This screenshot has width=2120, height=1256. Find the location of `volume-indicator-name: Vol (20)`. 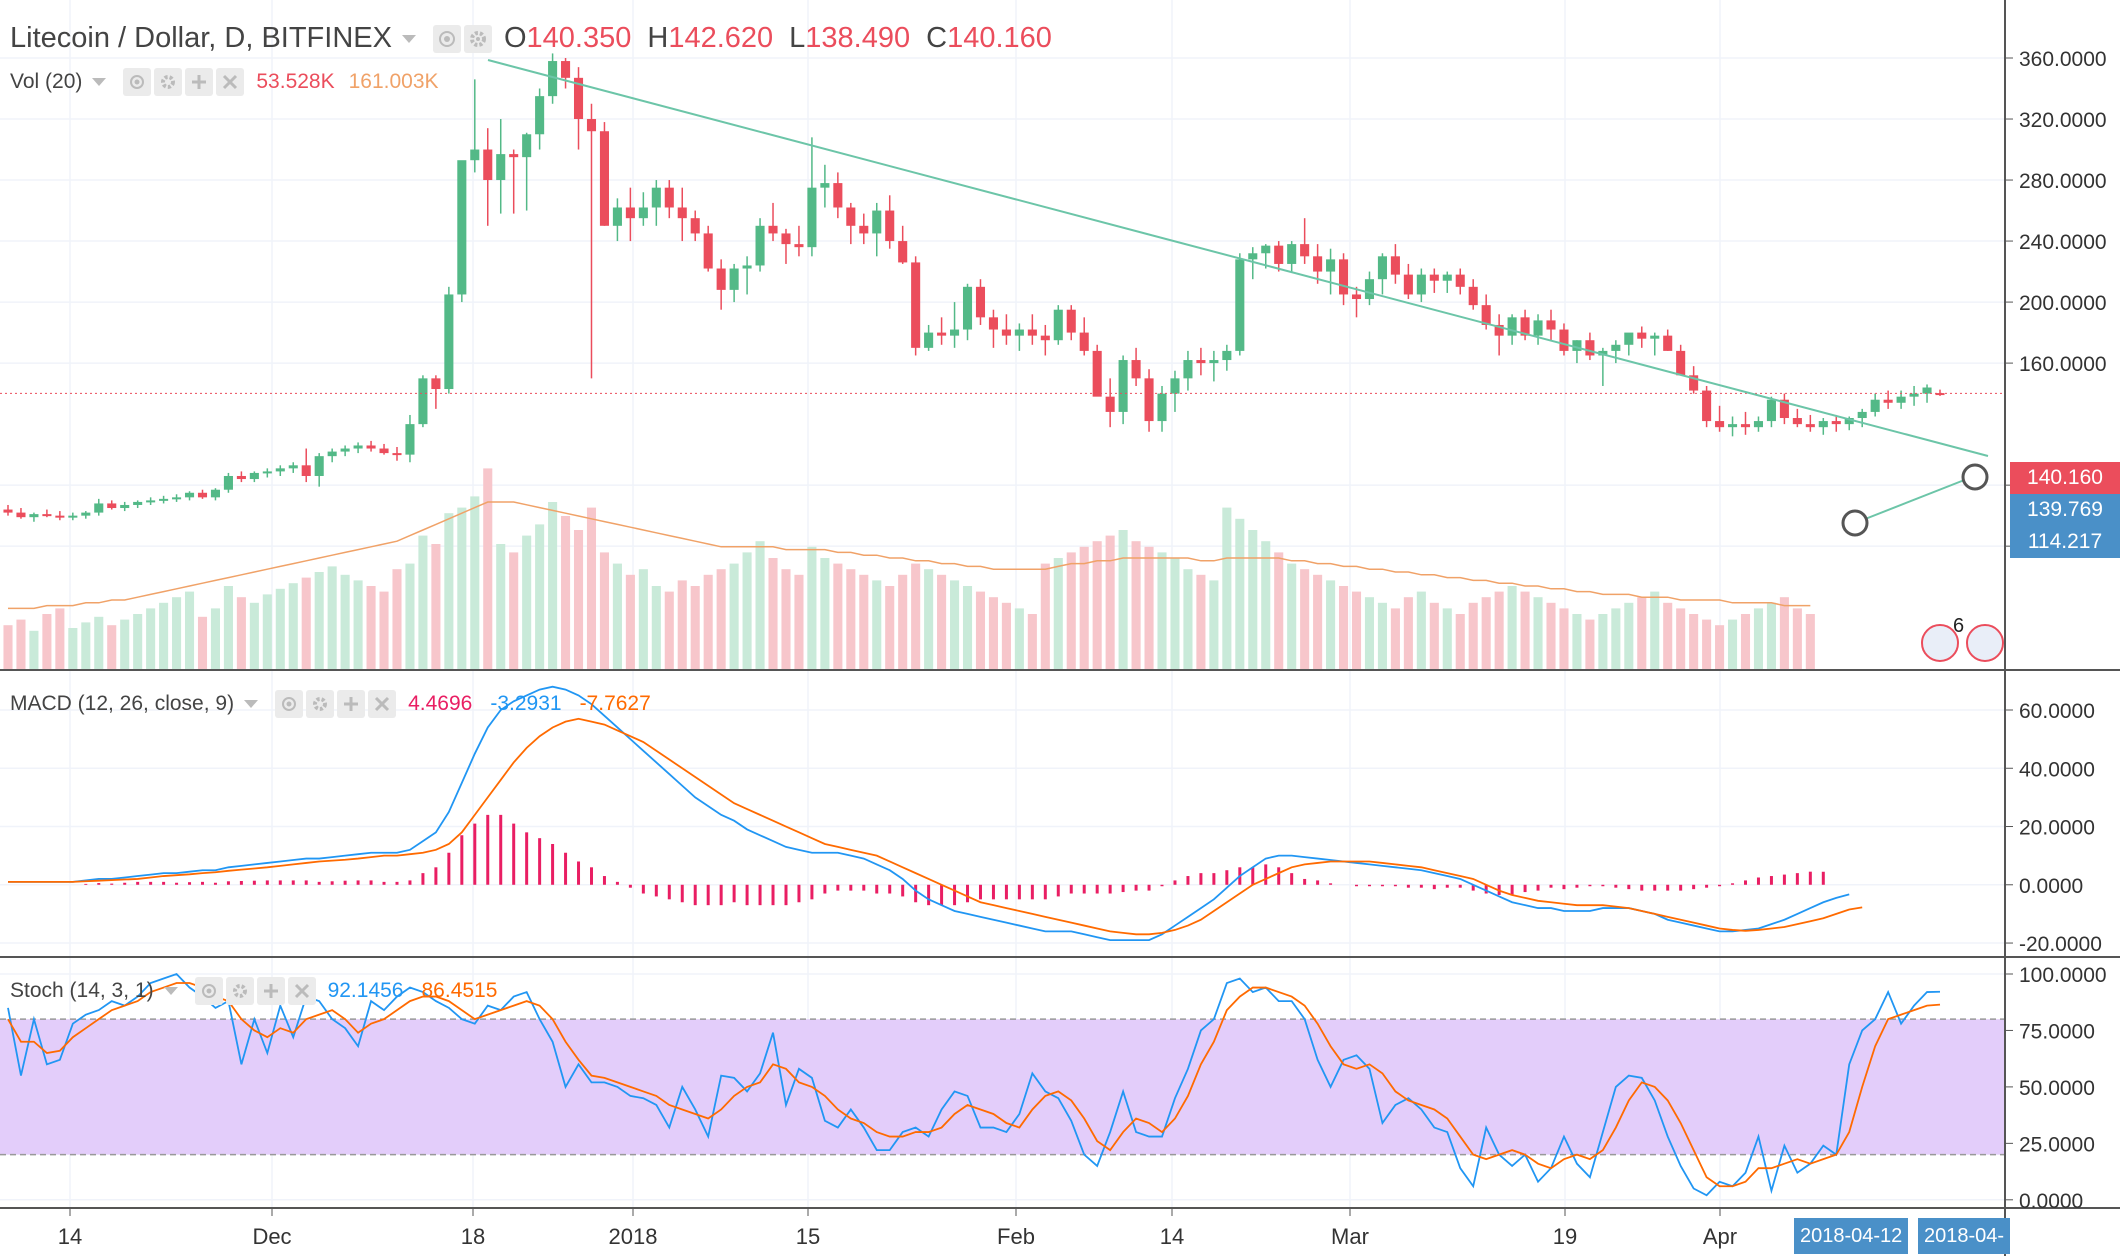

volume-indicator-name: Vol (20) is located at coordinates (46, 81).